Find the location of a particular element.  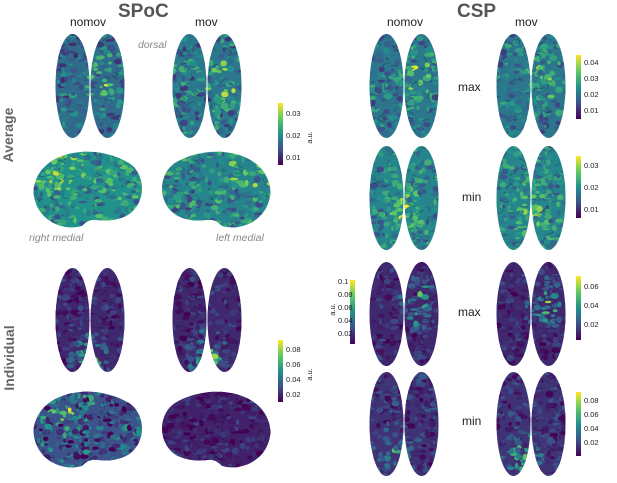

spoc-col-nomov: nomov is located at coordinates (88, 22).